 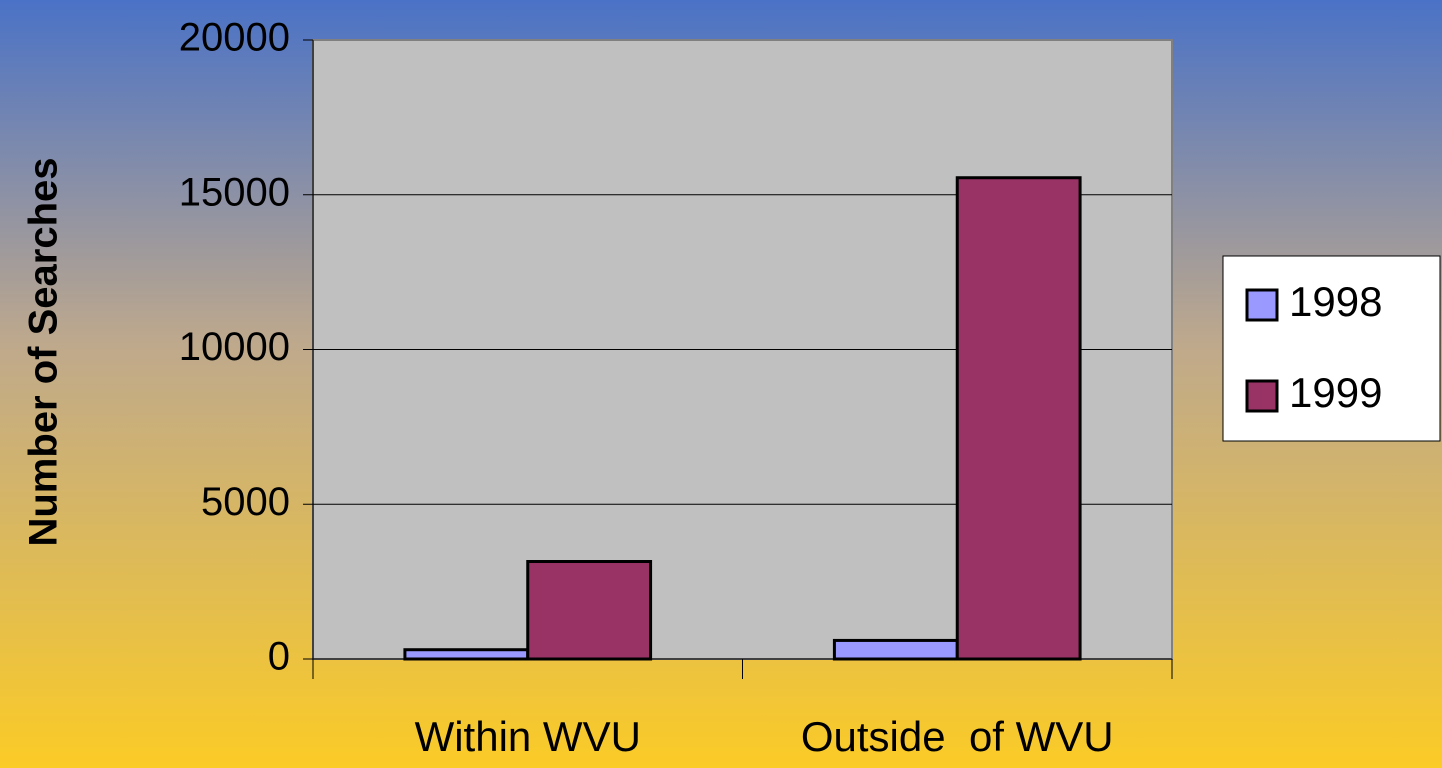 What do you see at coordinates (528, 736) in the screenshot?
I see `x-tick-label: Within WVU` at bounding box center [528, 736].